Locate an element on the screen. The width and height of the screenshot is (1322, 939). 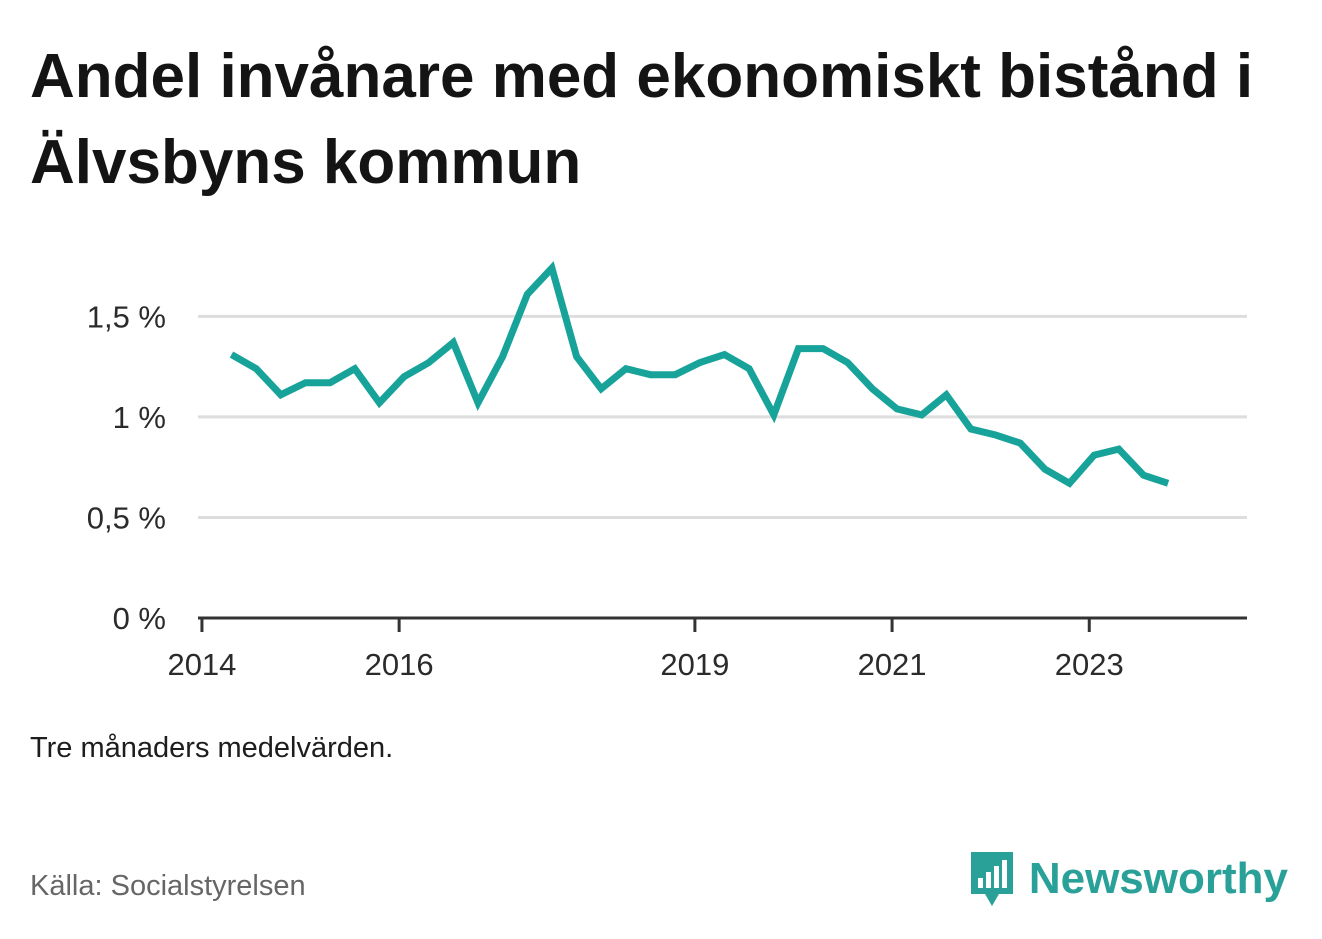
y-tick-label: 1 % is located at coordinates (139, 417).